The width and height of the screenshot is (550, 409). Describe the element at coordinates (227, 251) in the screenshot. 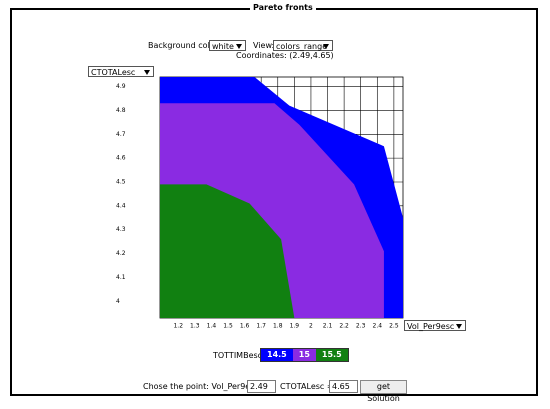

I see `front-region` at that location.